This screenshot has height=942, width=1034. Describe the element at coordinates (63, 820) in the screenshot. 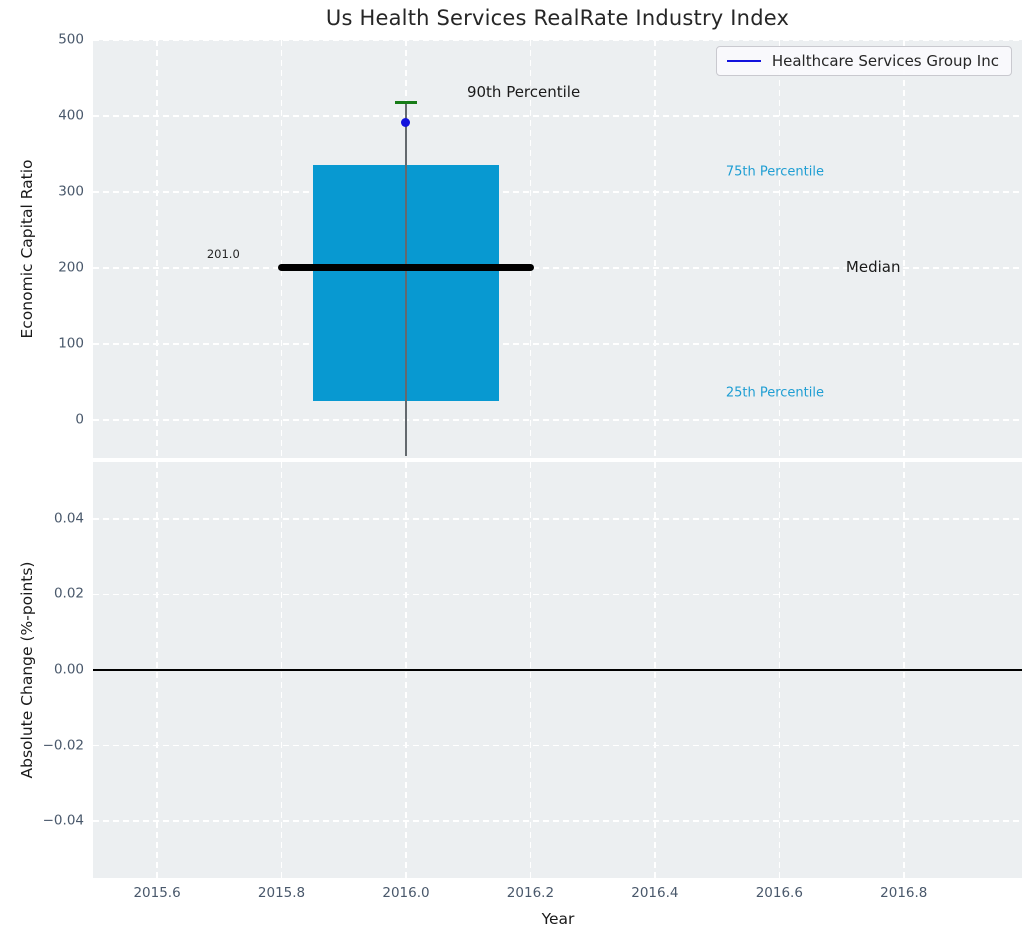

I see `y-tick-label: −0.04` at that location.